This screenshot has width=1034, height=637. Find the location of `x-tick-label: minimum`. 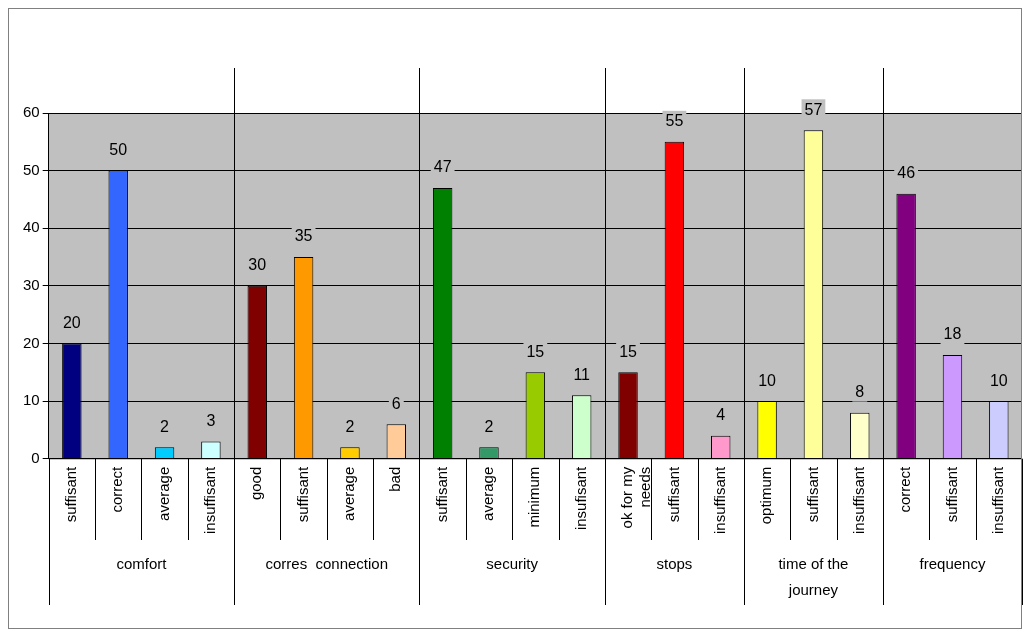

x-tick-label: minimum is located at coordinates (534, 497).